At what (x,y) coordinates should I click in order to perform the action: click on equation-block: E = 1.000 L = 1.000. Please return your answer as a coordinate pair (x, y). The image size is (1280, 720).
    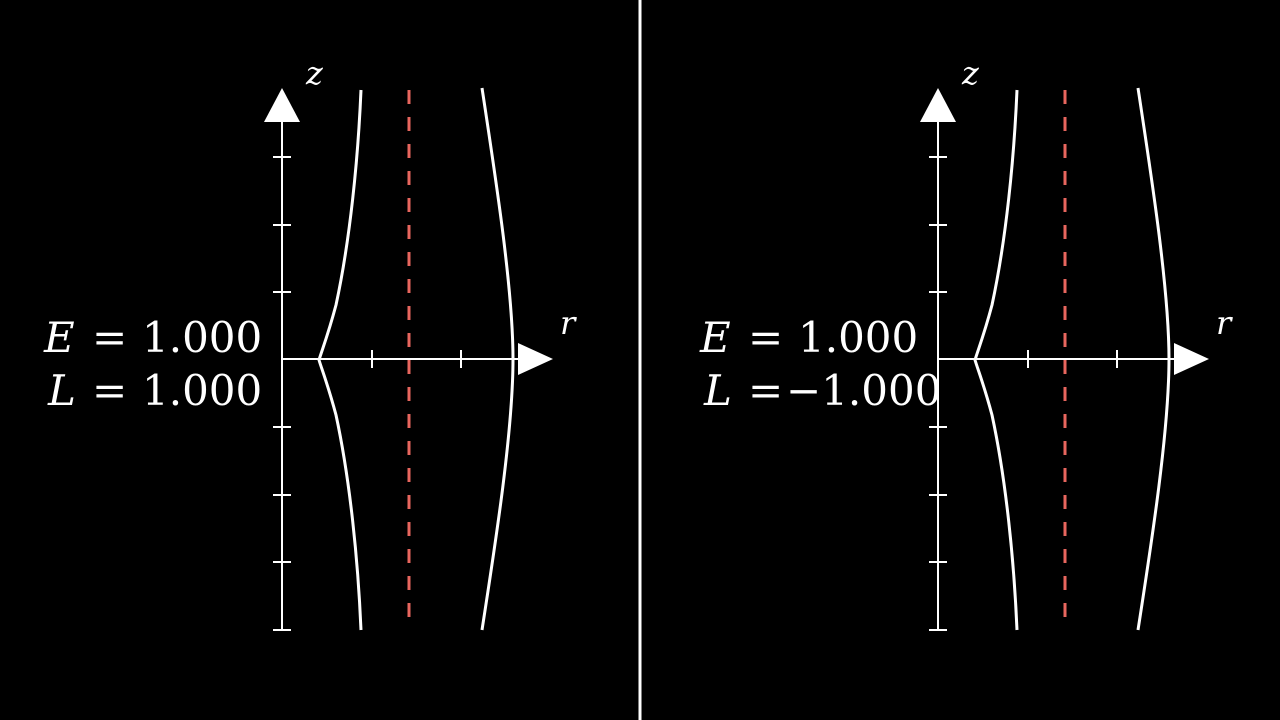
    Looking at the image, I should click on (152, 364).